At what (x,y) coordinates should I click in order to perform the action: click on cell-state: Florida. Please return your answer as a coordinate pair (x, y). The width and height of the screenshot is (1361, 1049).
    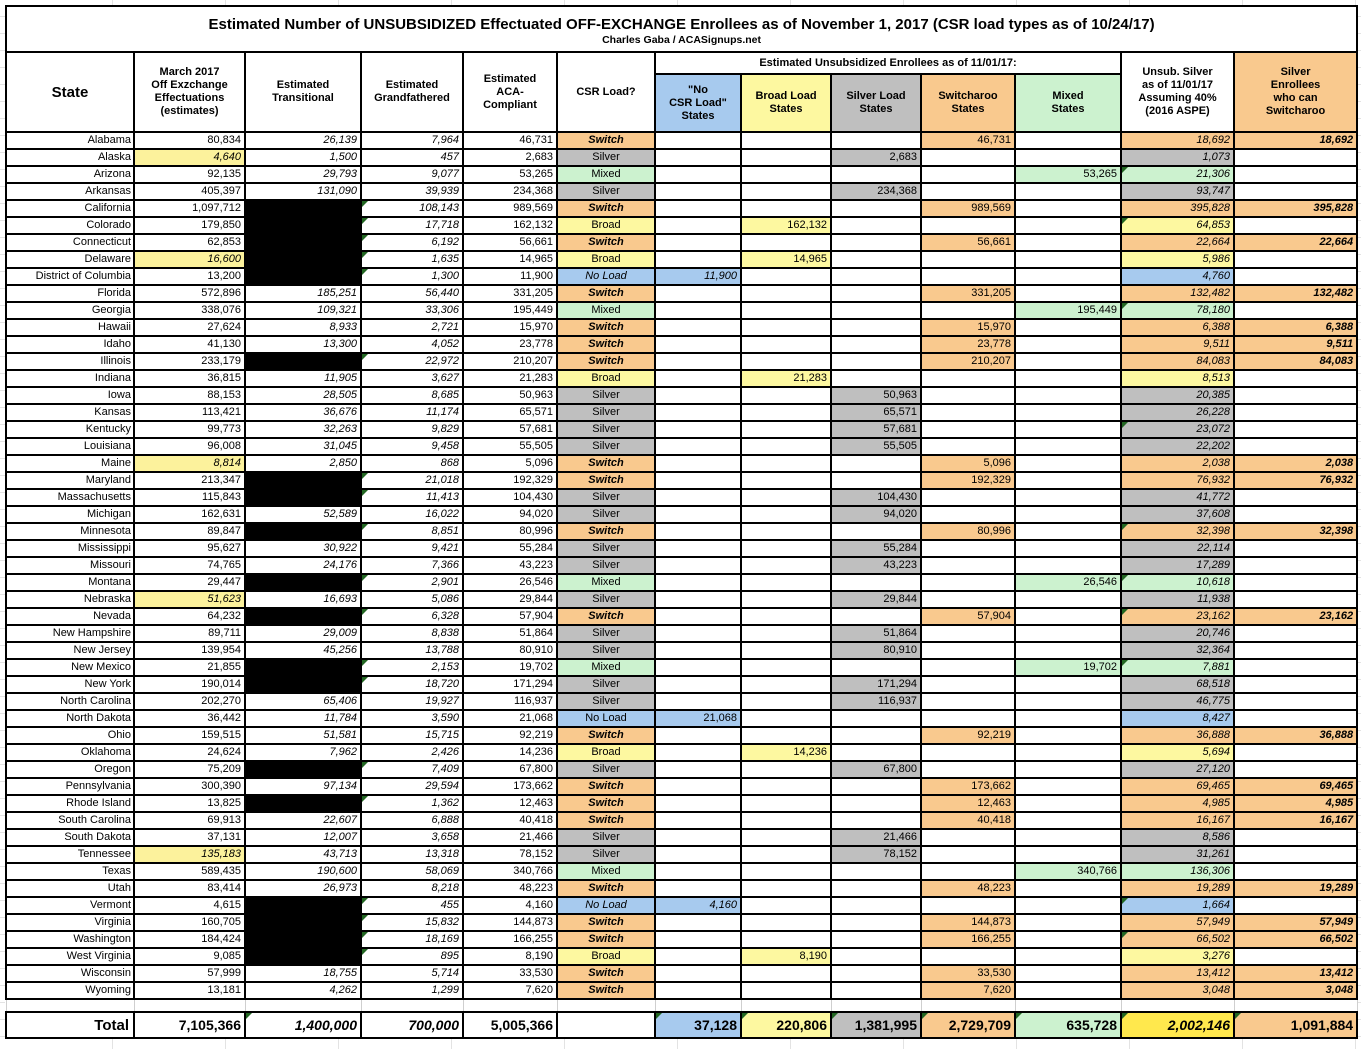
    Looking at the image, I should click on (70, 293).